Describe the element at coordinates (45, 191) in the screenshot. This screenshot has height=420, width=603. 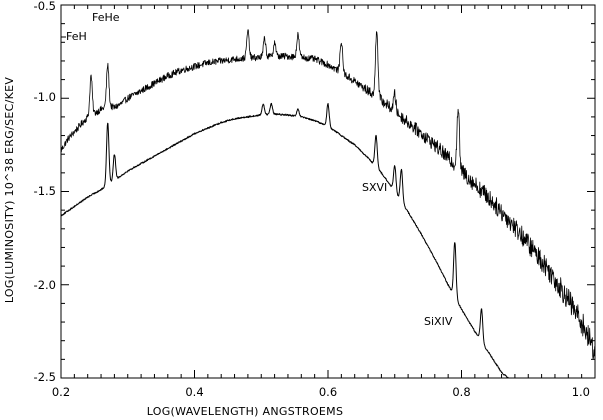
I see `y-tick-label: -1.5` at that location.